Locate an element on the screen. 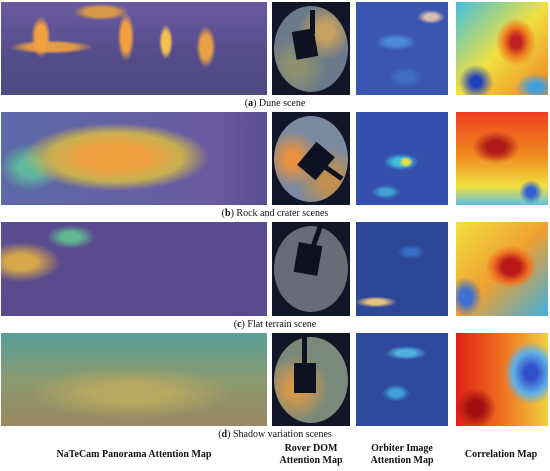 The height and width of the screenshot is (471, 550). text: Shadow variation scenes is located at coordinates (282, 434).